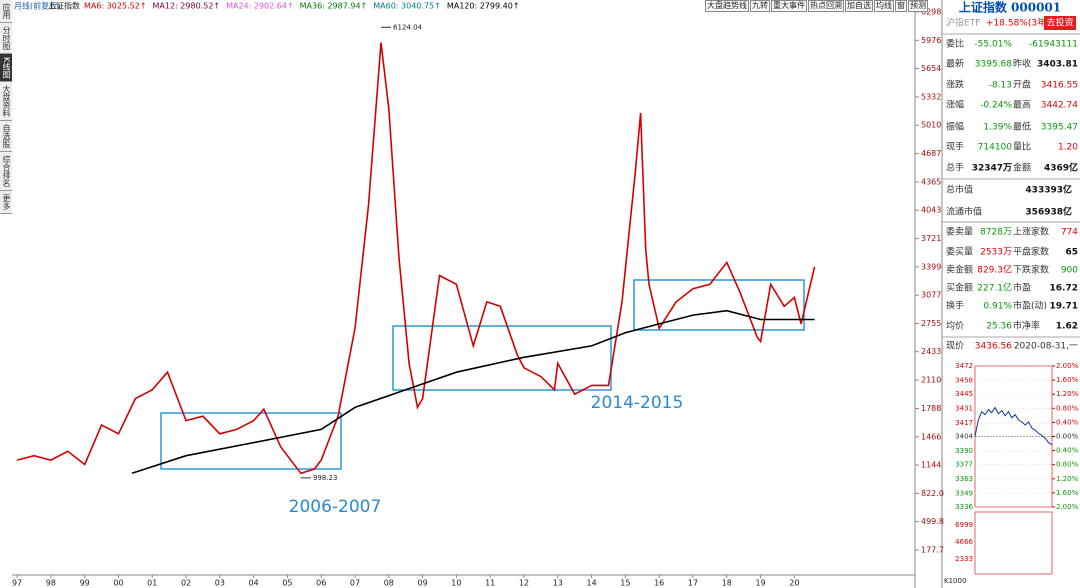  I want to click on quote-cell: 涨跌, so click(955, 85).